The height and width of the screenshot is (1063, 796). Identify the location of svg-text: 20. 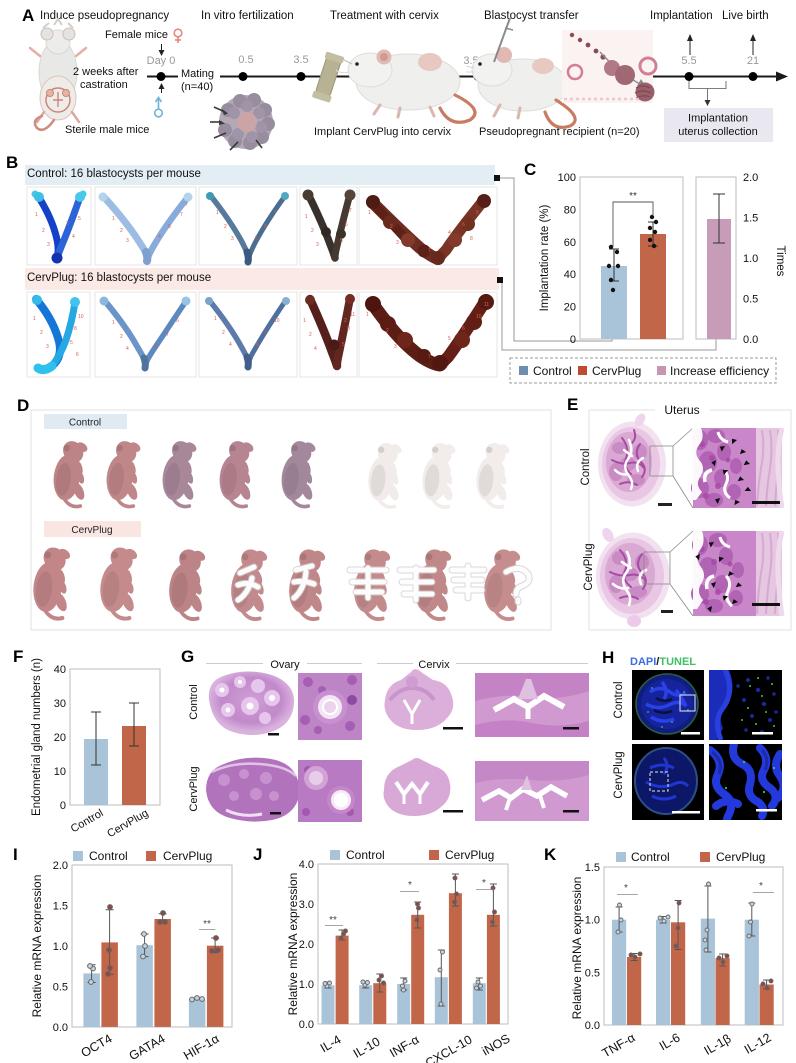
(60, 738).